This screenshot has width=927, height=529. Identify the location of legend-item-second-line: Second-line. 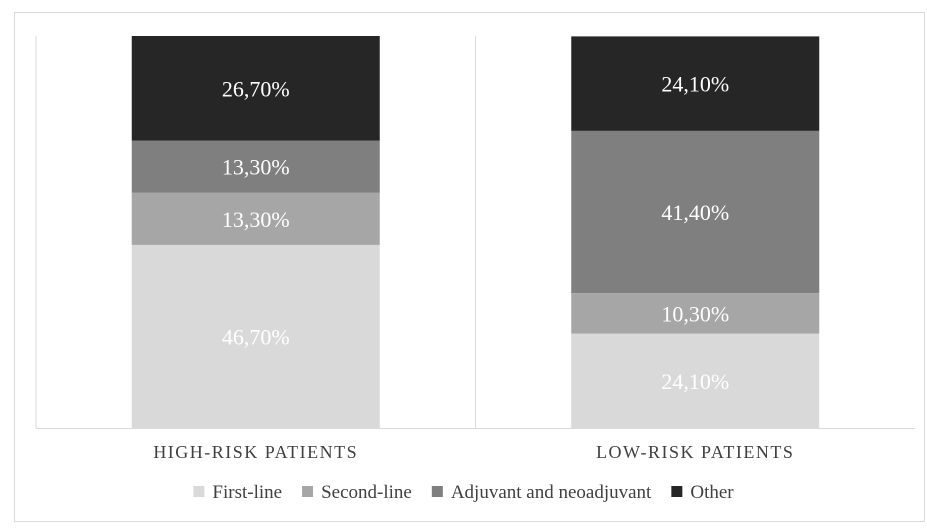
(357, 492).